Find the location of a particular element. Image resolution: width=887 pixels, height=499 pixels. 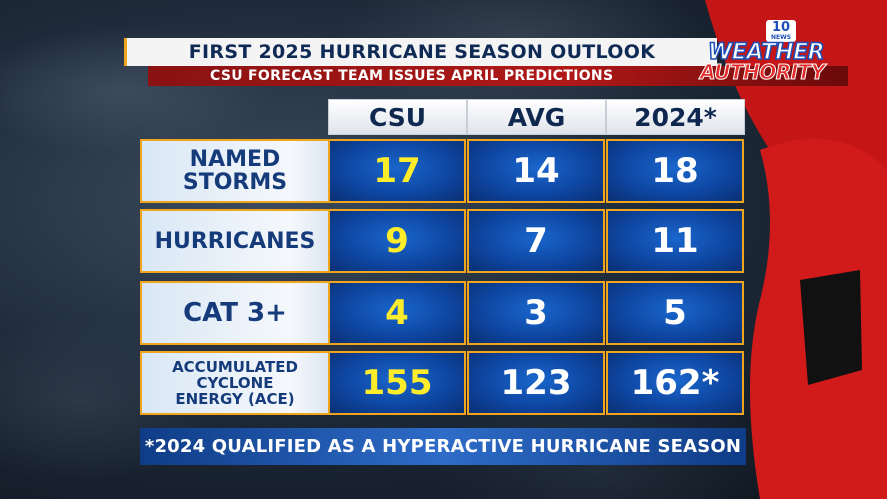

value-avg: 123 is located at coordinates (536, 383).